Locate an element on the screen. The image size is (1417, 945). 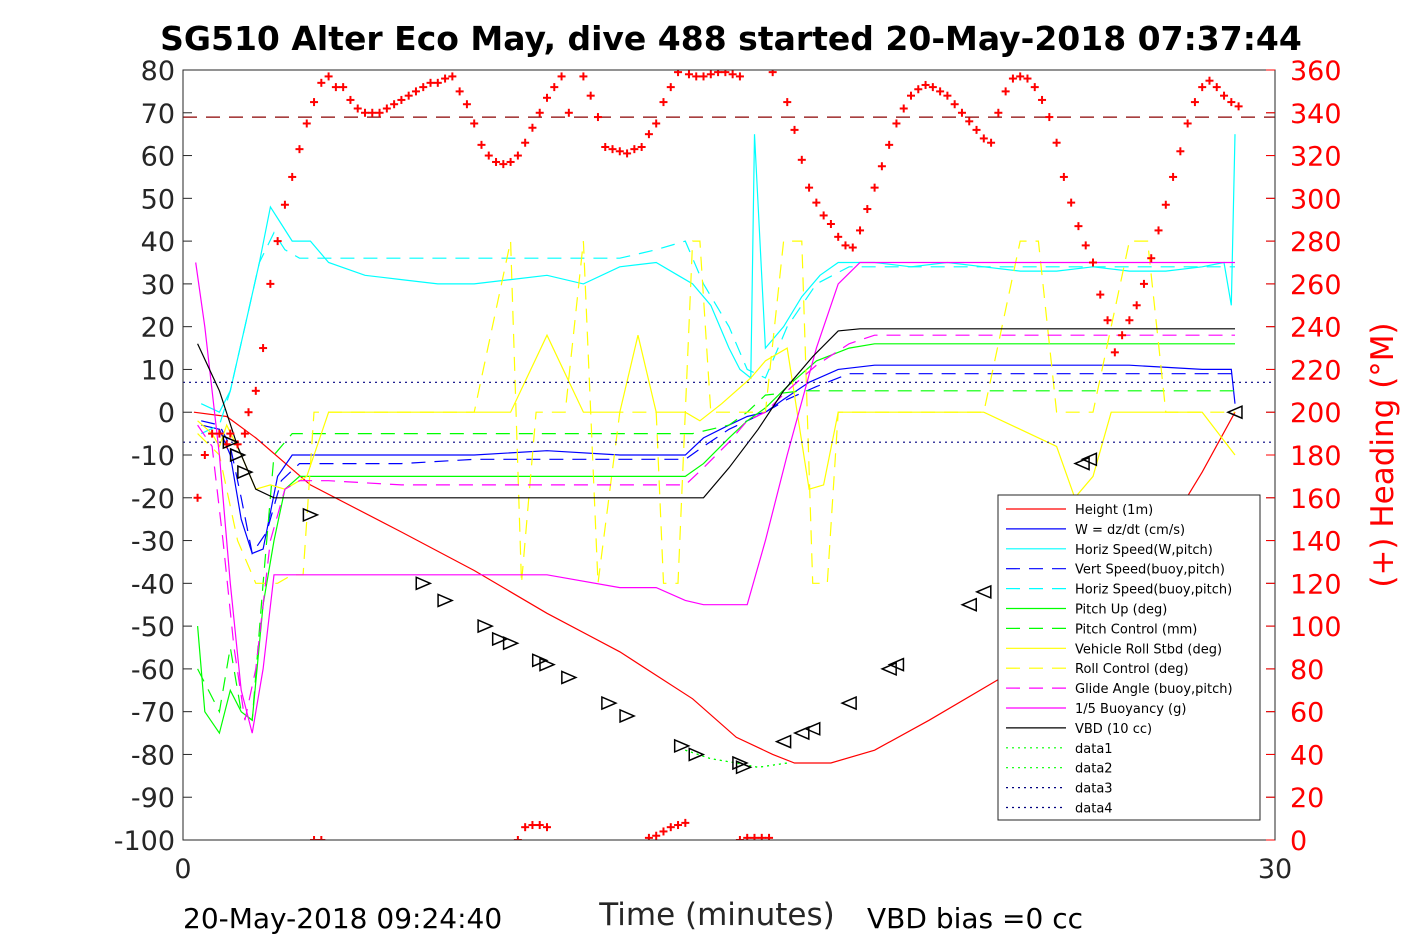
left-tick-label: -20 is located at coordinates (153, 499).